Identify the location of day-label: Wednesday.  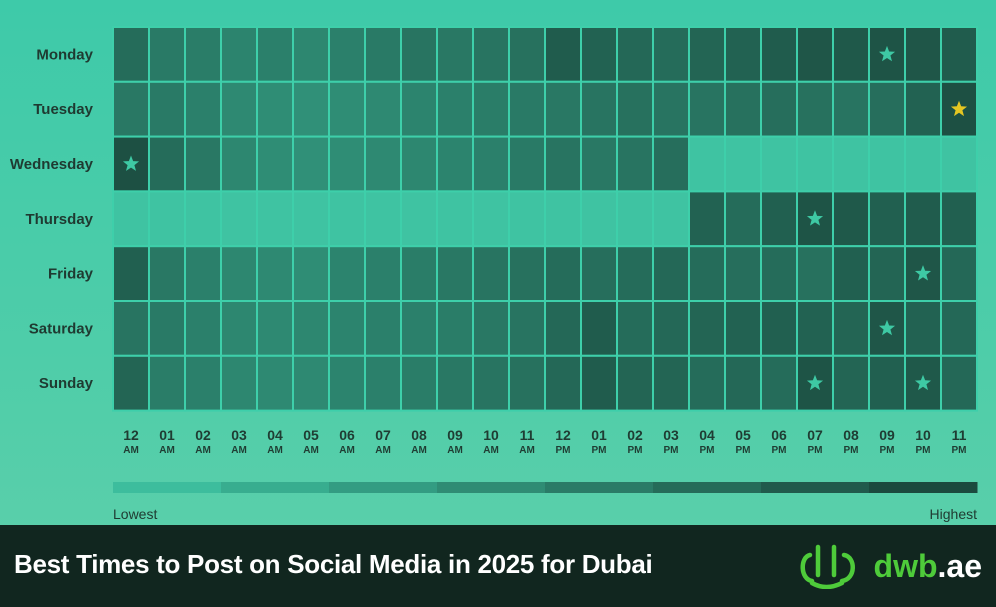
(52, 164).